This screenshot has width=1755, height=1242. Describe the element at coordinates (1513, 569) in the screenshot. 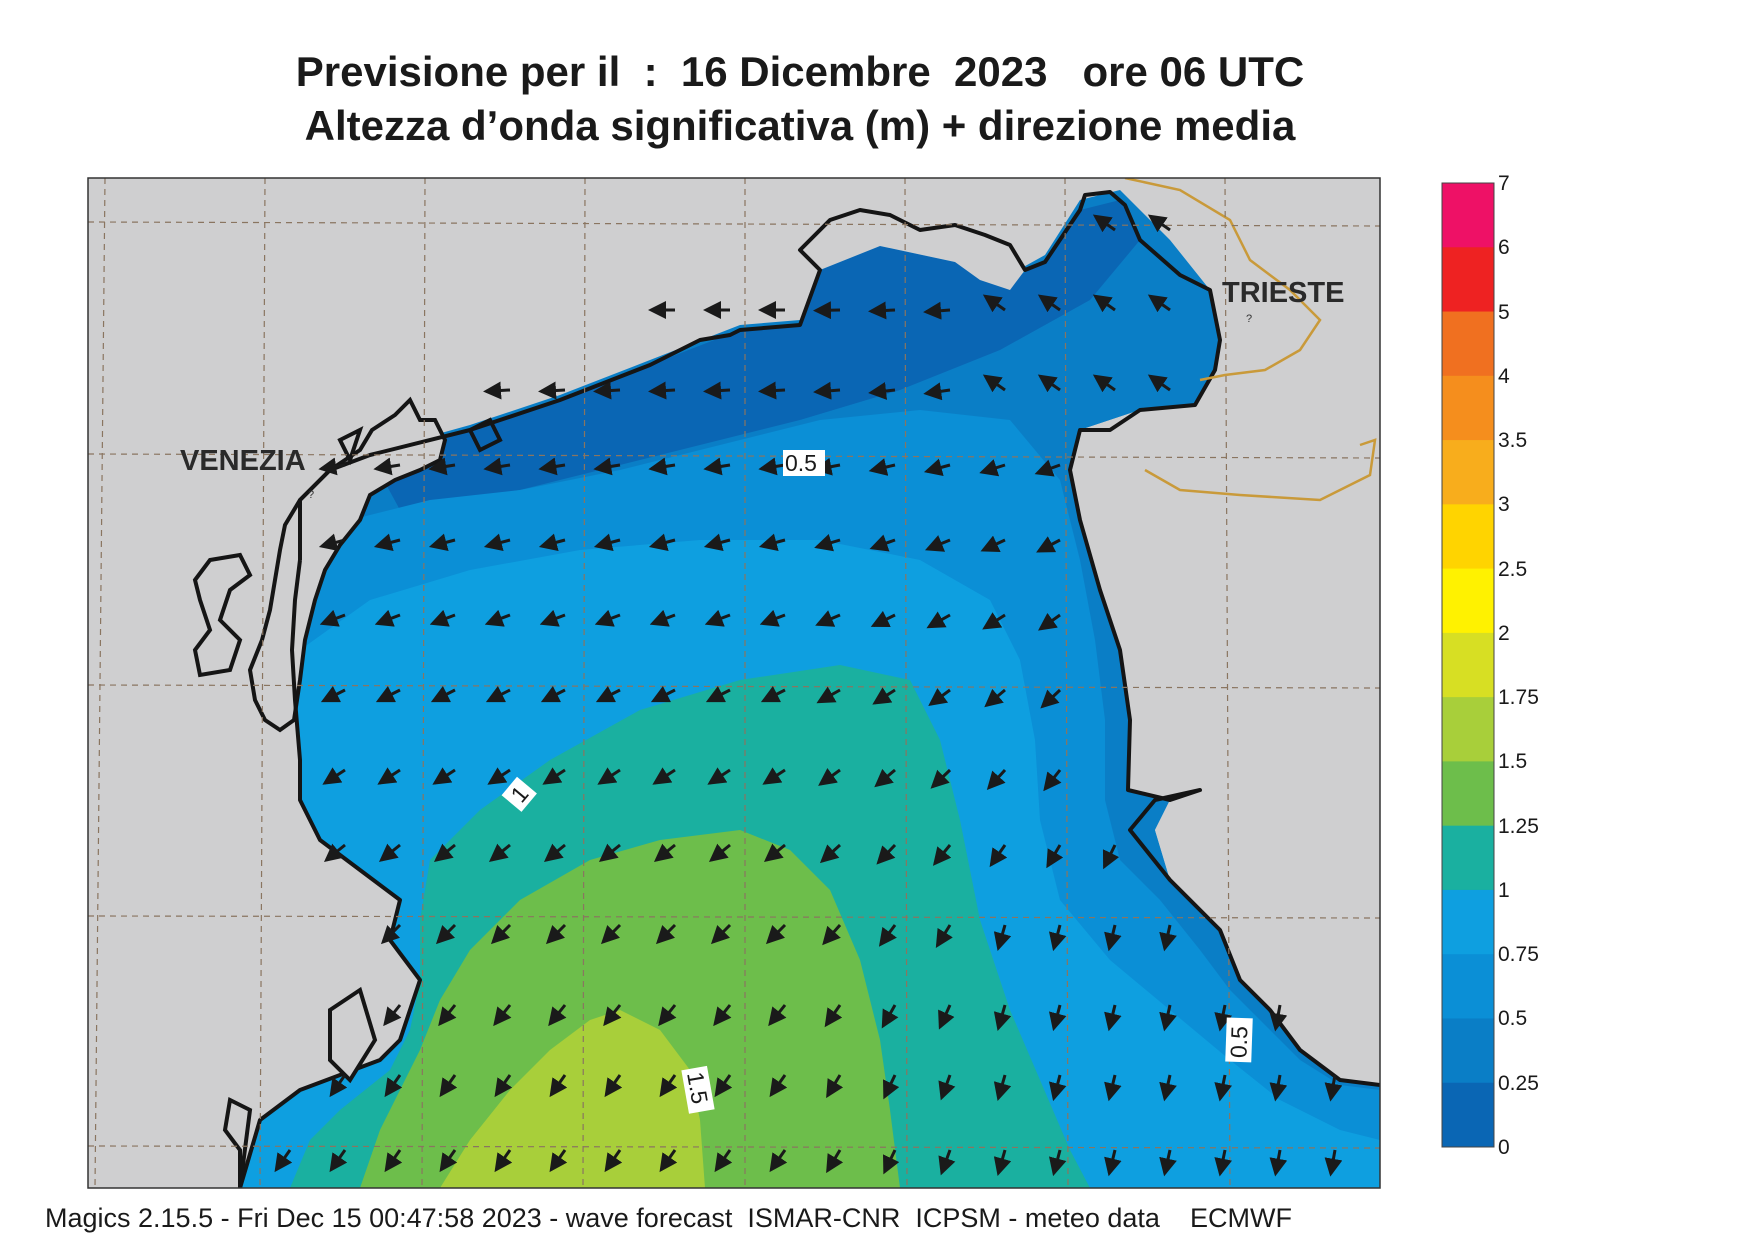

I see `legend-tick-label: 2.5` at that location.